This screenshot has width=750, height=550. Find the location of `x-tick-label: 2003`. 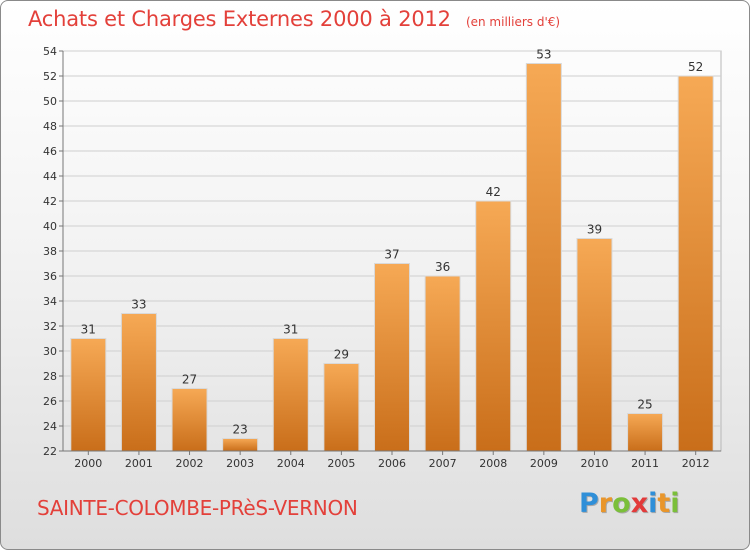

x-tick-label: 2003 is located at coordinates (240, 463).